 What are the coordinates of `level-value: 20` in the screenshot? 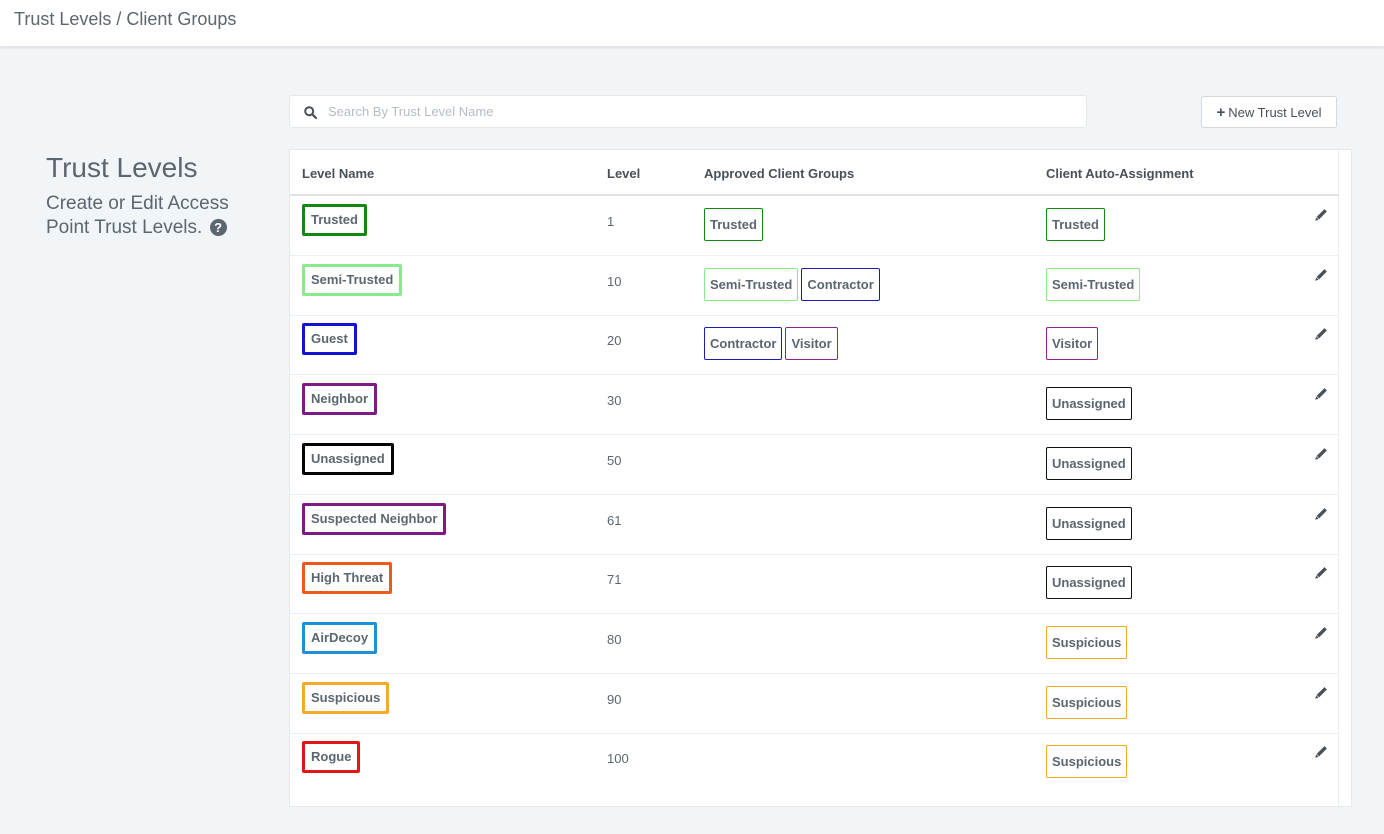 It's located at (614, 341).